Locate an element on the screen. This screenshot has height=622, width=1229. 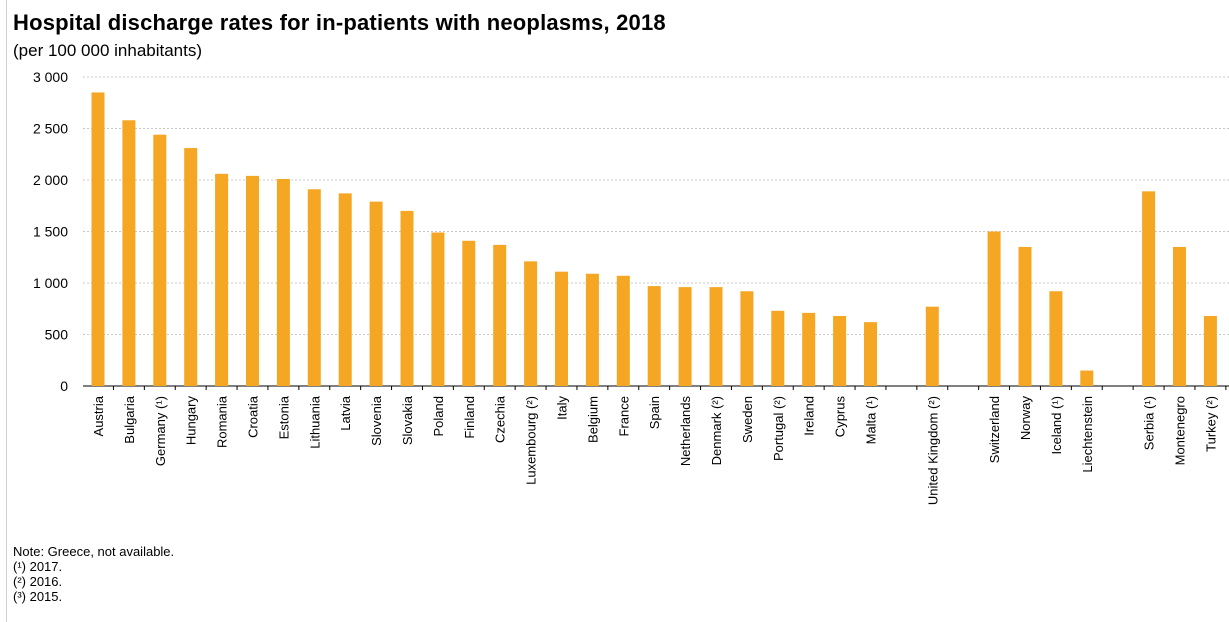
x-tick-label: Liechtenstein is located at coordinates (1087, 434).